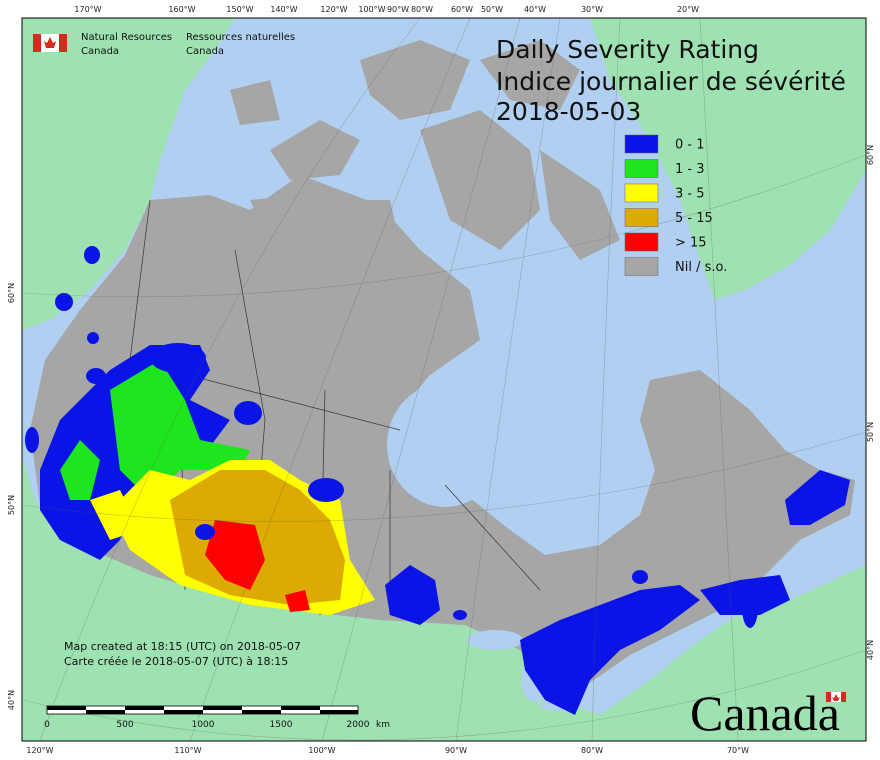 This screenshot has width=880, height=760. Describe the element at coordinates (100, 51) in the screenshot. I see `org-en: Canada` at that location.